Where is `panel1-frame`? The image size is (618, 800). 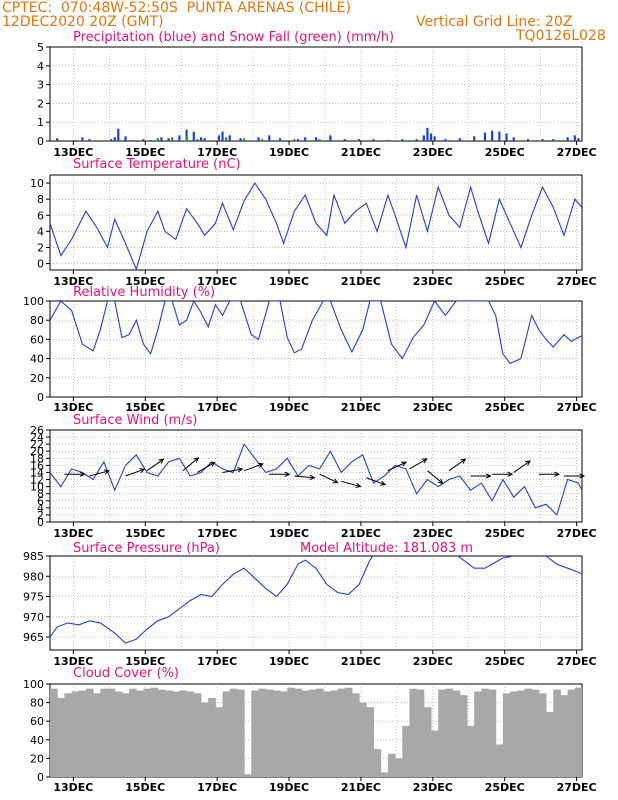 panel1-frame is located at coordinates (316, 94).